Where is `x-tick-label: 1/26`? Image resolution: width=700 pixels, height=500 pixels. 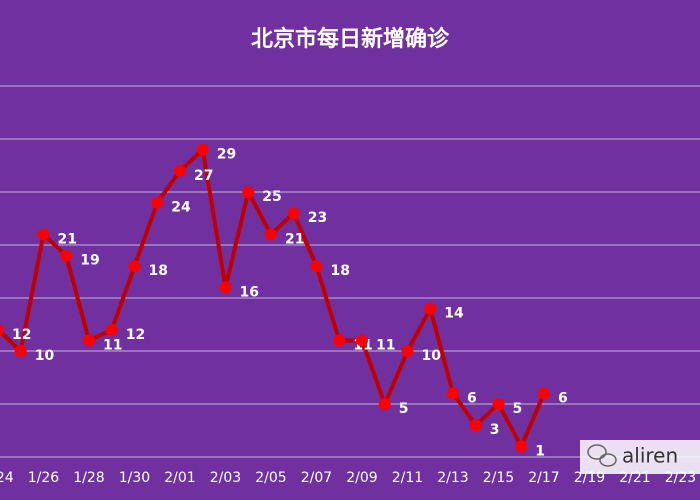
x-tick-label: 1/26 is located at coordinates (44, 478).